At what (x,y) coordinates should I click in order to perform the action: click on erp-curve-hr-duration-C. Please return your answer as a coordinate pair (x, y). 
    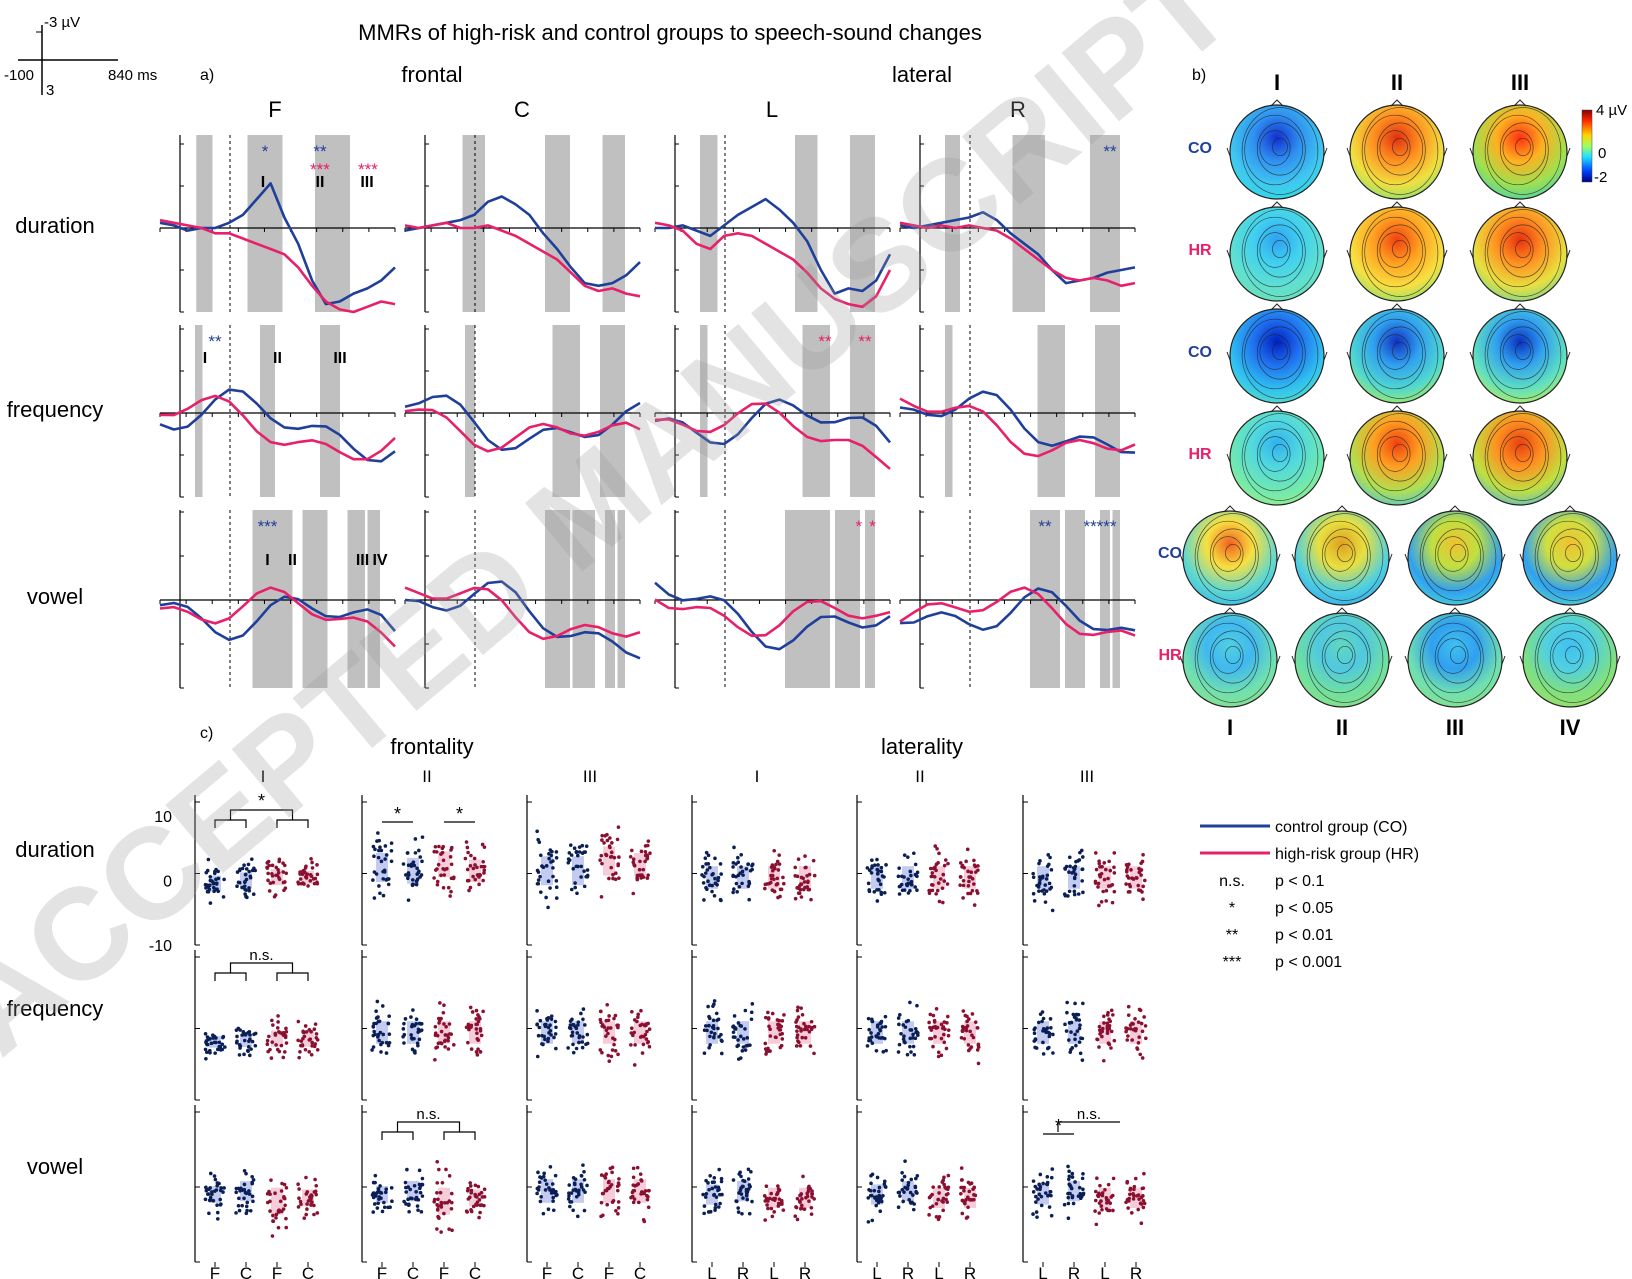
    Looking at the image, I should click on (522, 259).